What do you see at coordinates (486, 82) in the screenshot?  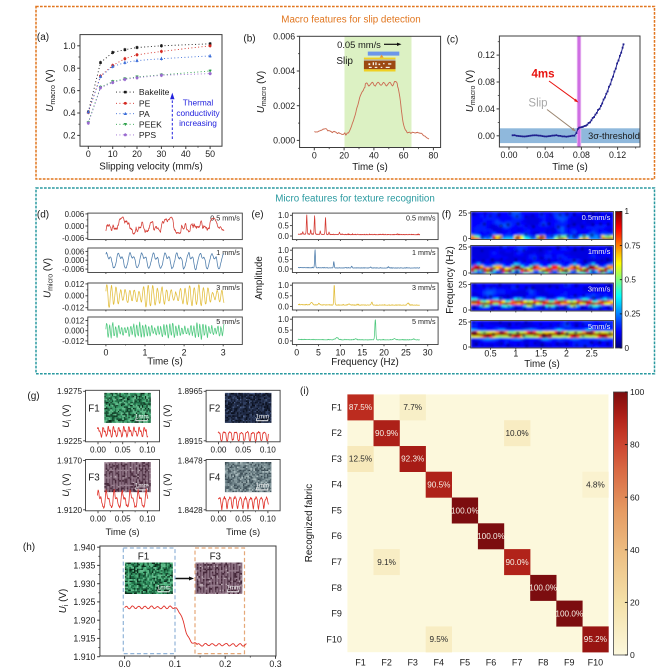 I see `svg-text: 0.08` at bounding box center [486, 82].